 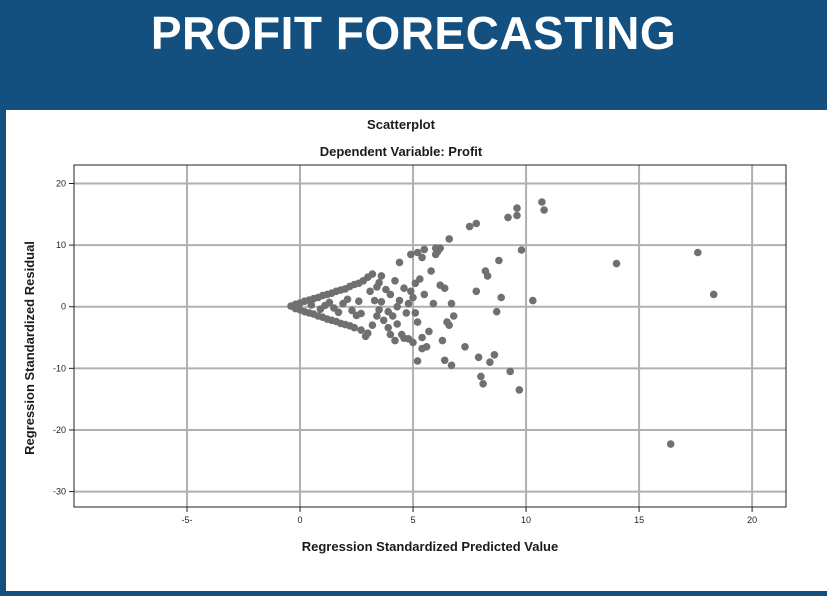 I want to click on x-tick-label: 20, so click(x=752, y=520).